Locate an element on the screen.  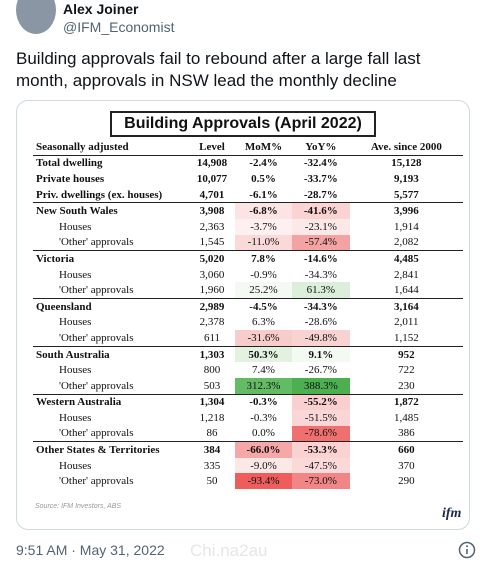
table-cell: -73.0% is located at coordinates (320, 481).